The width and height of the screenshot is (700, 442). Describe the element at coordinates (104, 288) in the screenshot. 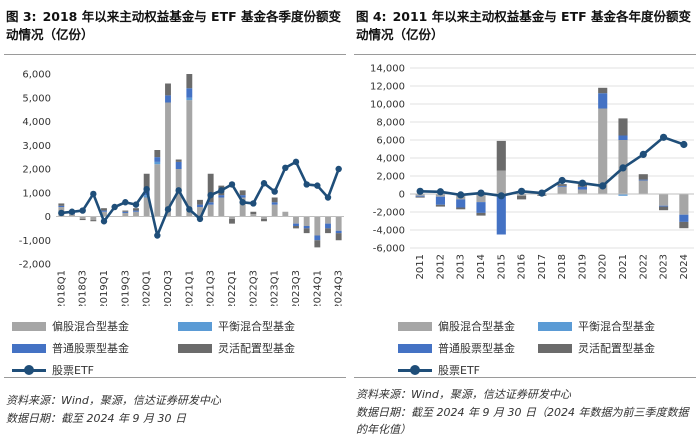

I see `x-tick-label: 2019Q1` at that location.